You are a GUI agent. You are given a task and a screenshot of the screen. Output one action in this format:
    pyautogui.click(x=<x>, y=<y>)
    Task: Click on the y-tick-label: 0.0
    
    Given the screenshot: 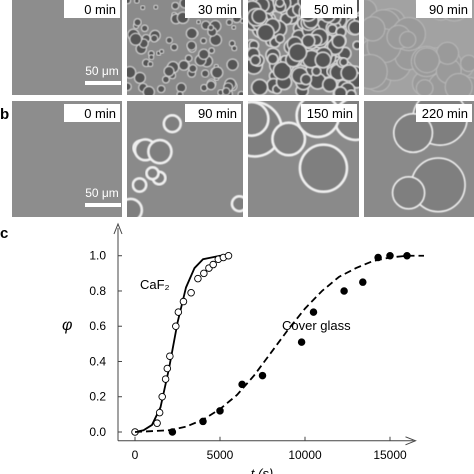 What is the action you would take?
    pyautogui.click(x=97, y=432)
    